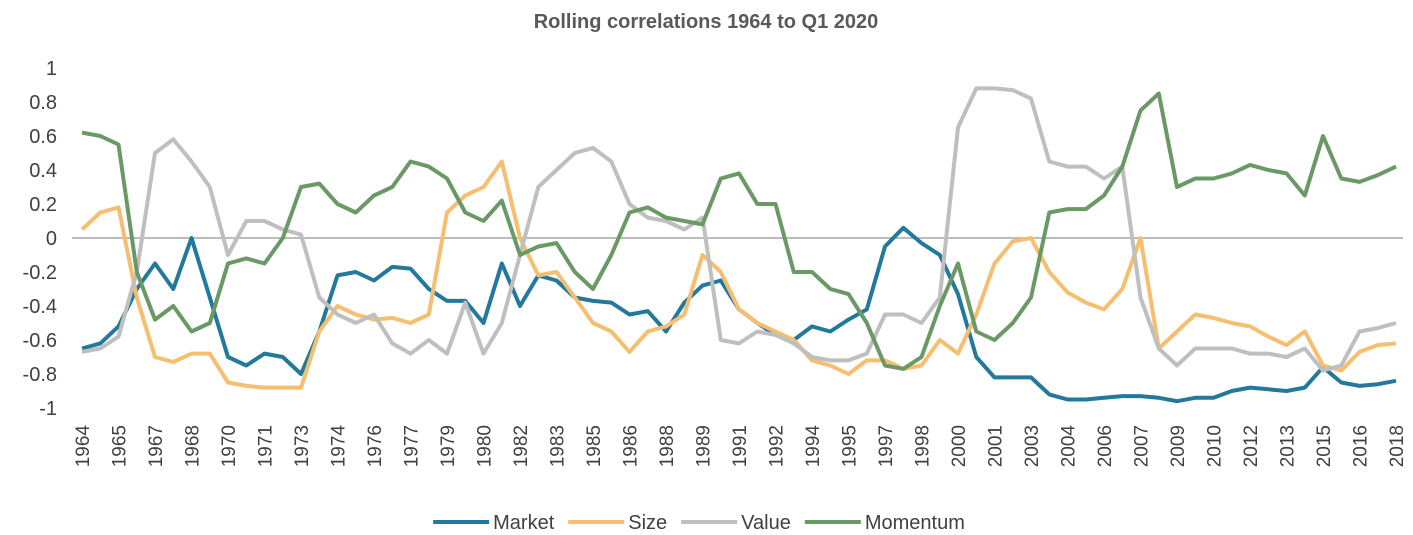 Image resolution: width=1413 pixels, height=535 pixels. I want to click on y-tick-label: -0.2, so click(40, 273).